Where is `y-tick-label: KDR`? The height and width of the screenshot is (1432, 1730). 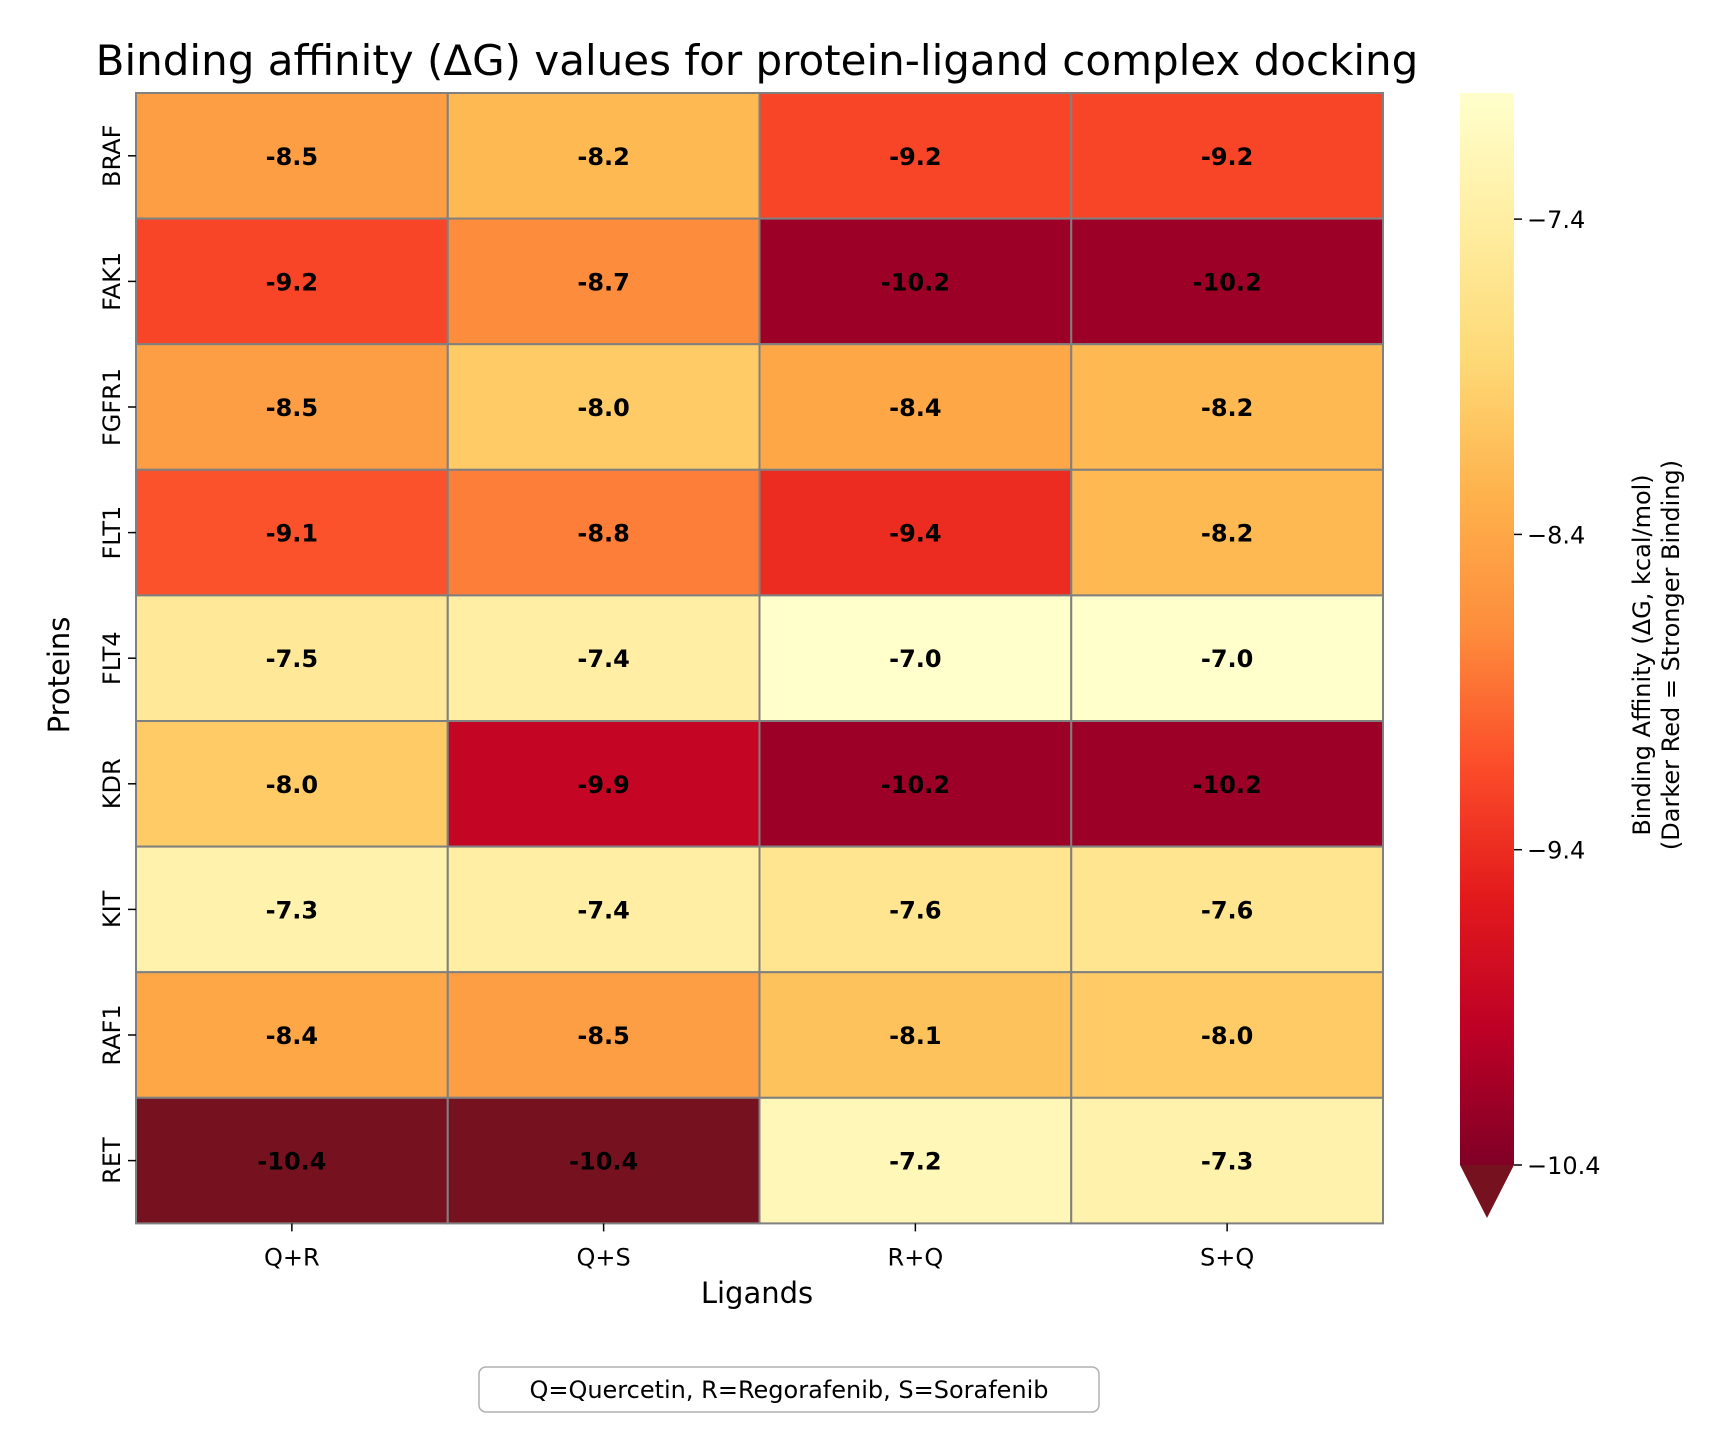
y-tick-label: KDR is located at coordinates (112, 783).